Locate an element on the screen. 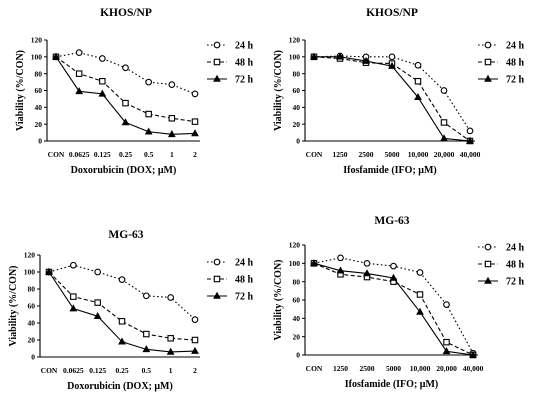 The image size is (550, 405). x-tick-label: 5000 is located at coordinates (393, 368).